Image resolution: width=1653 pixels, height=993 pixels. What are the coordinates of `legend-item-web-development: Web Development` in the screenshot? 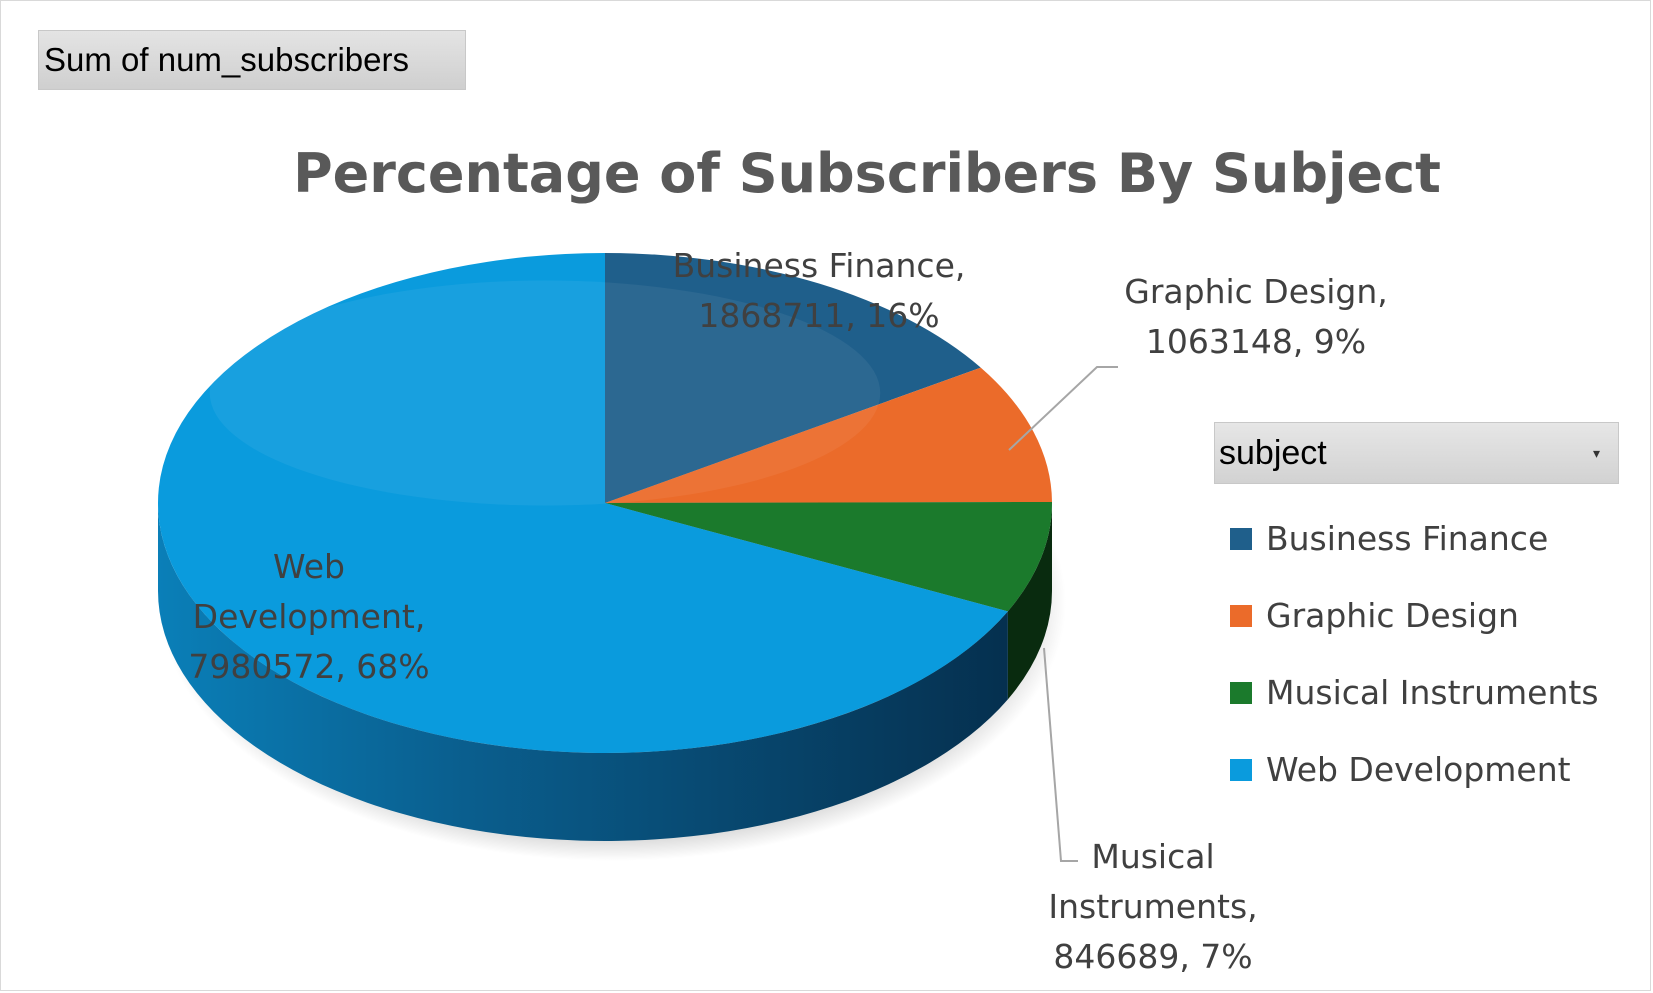 It's located at (1414, 769).